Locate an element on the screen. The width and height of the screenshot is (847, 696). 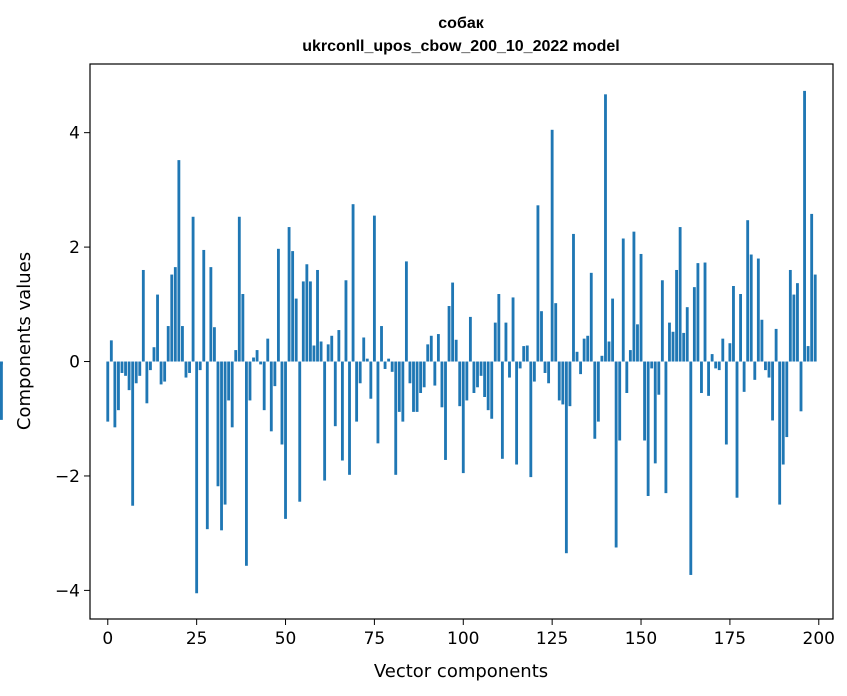
x-axis-ticks: 0 25 50 75 100 125 150 175 200 is located at coordinates (468, 634).